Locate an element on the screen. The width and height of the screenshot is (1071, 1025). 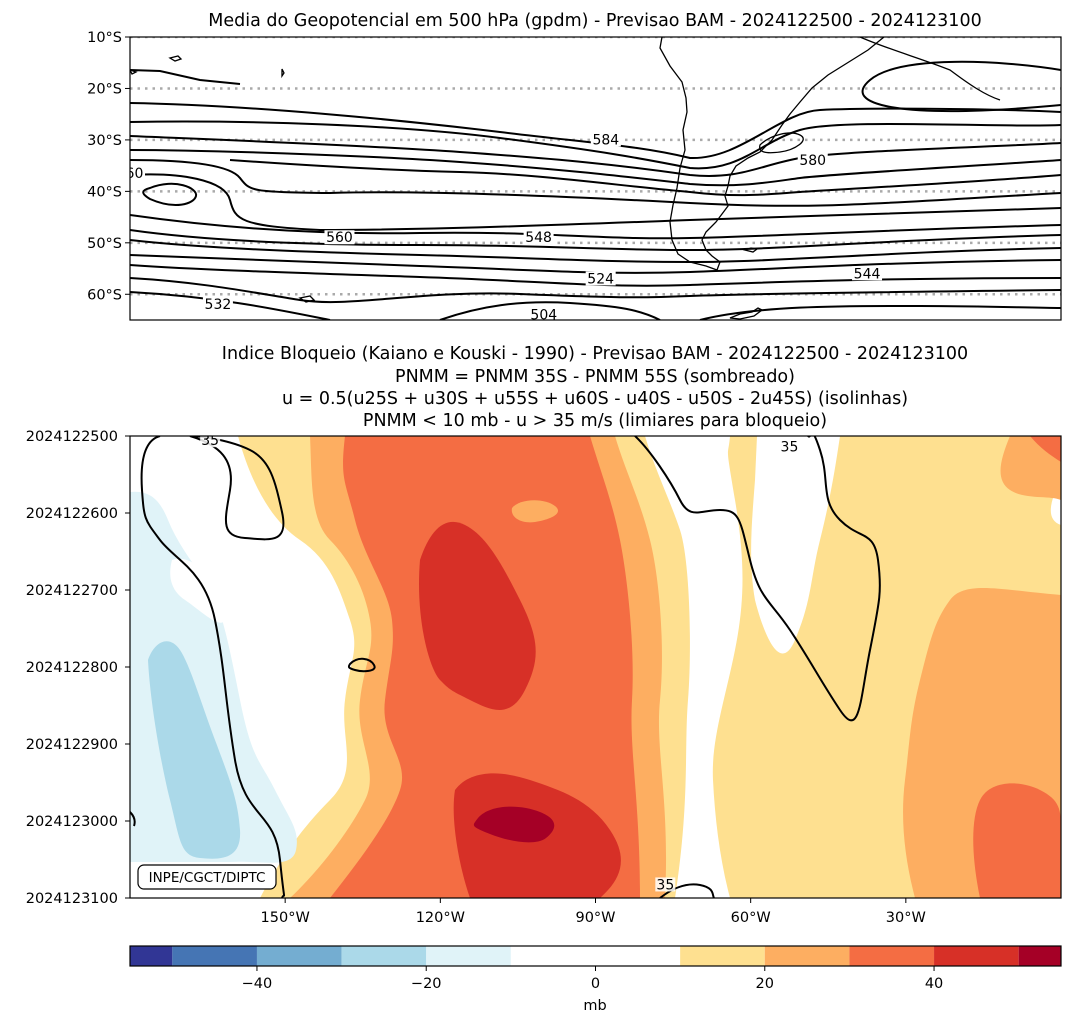
fill-30-40-east-top is located at coordinates (1045, 449).